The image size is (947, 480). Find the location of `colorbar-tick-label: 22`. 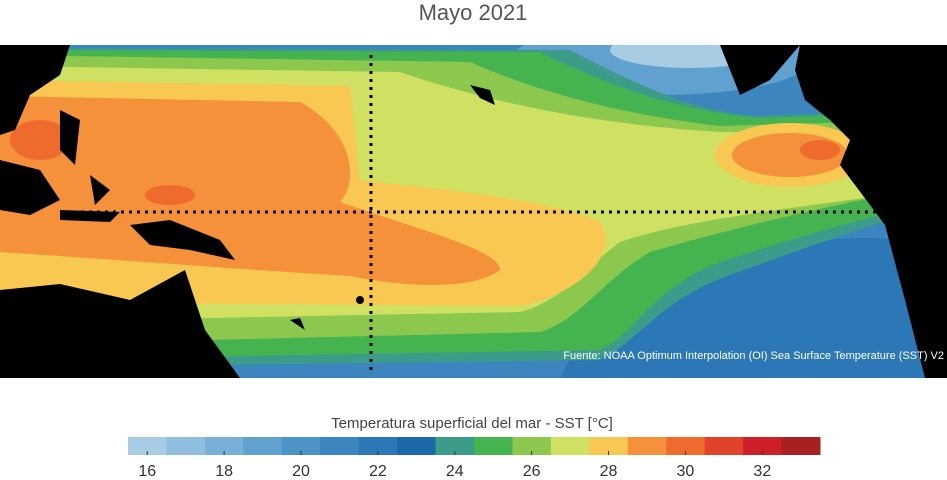

colorbar-tick-label: 22 is located at coordinates (378, 471).